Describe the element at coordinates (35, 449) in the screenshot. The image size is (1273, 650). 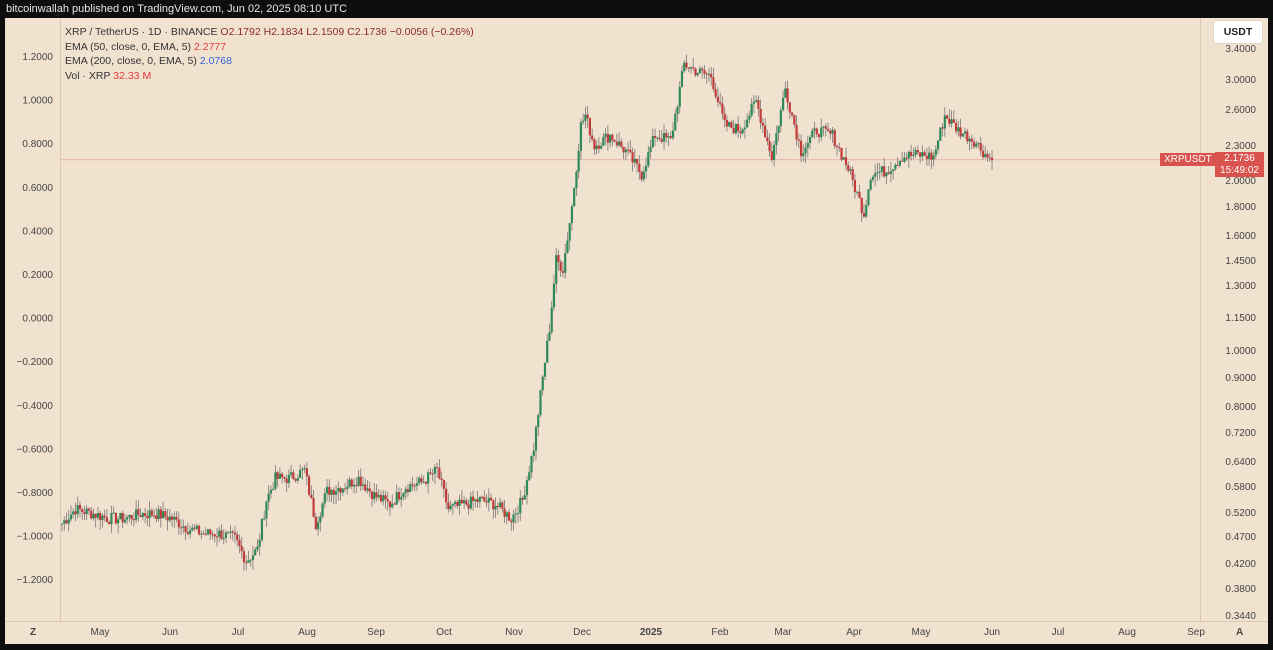
I see `left-axis-tick-label: −0.6000` at that location.